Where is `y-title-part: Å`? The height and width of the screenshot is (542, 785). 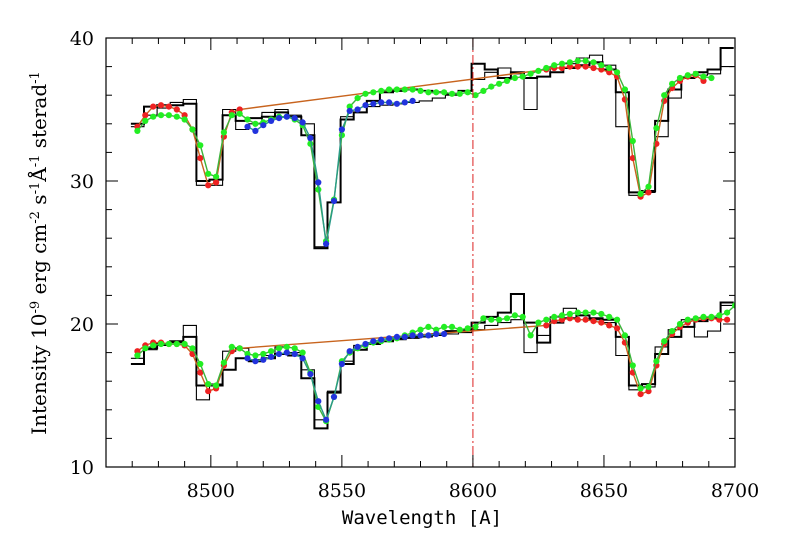 y-title-part: Å is located at coordinates (38, 175).